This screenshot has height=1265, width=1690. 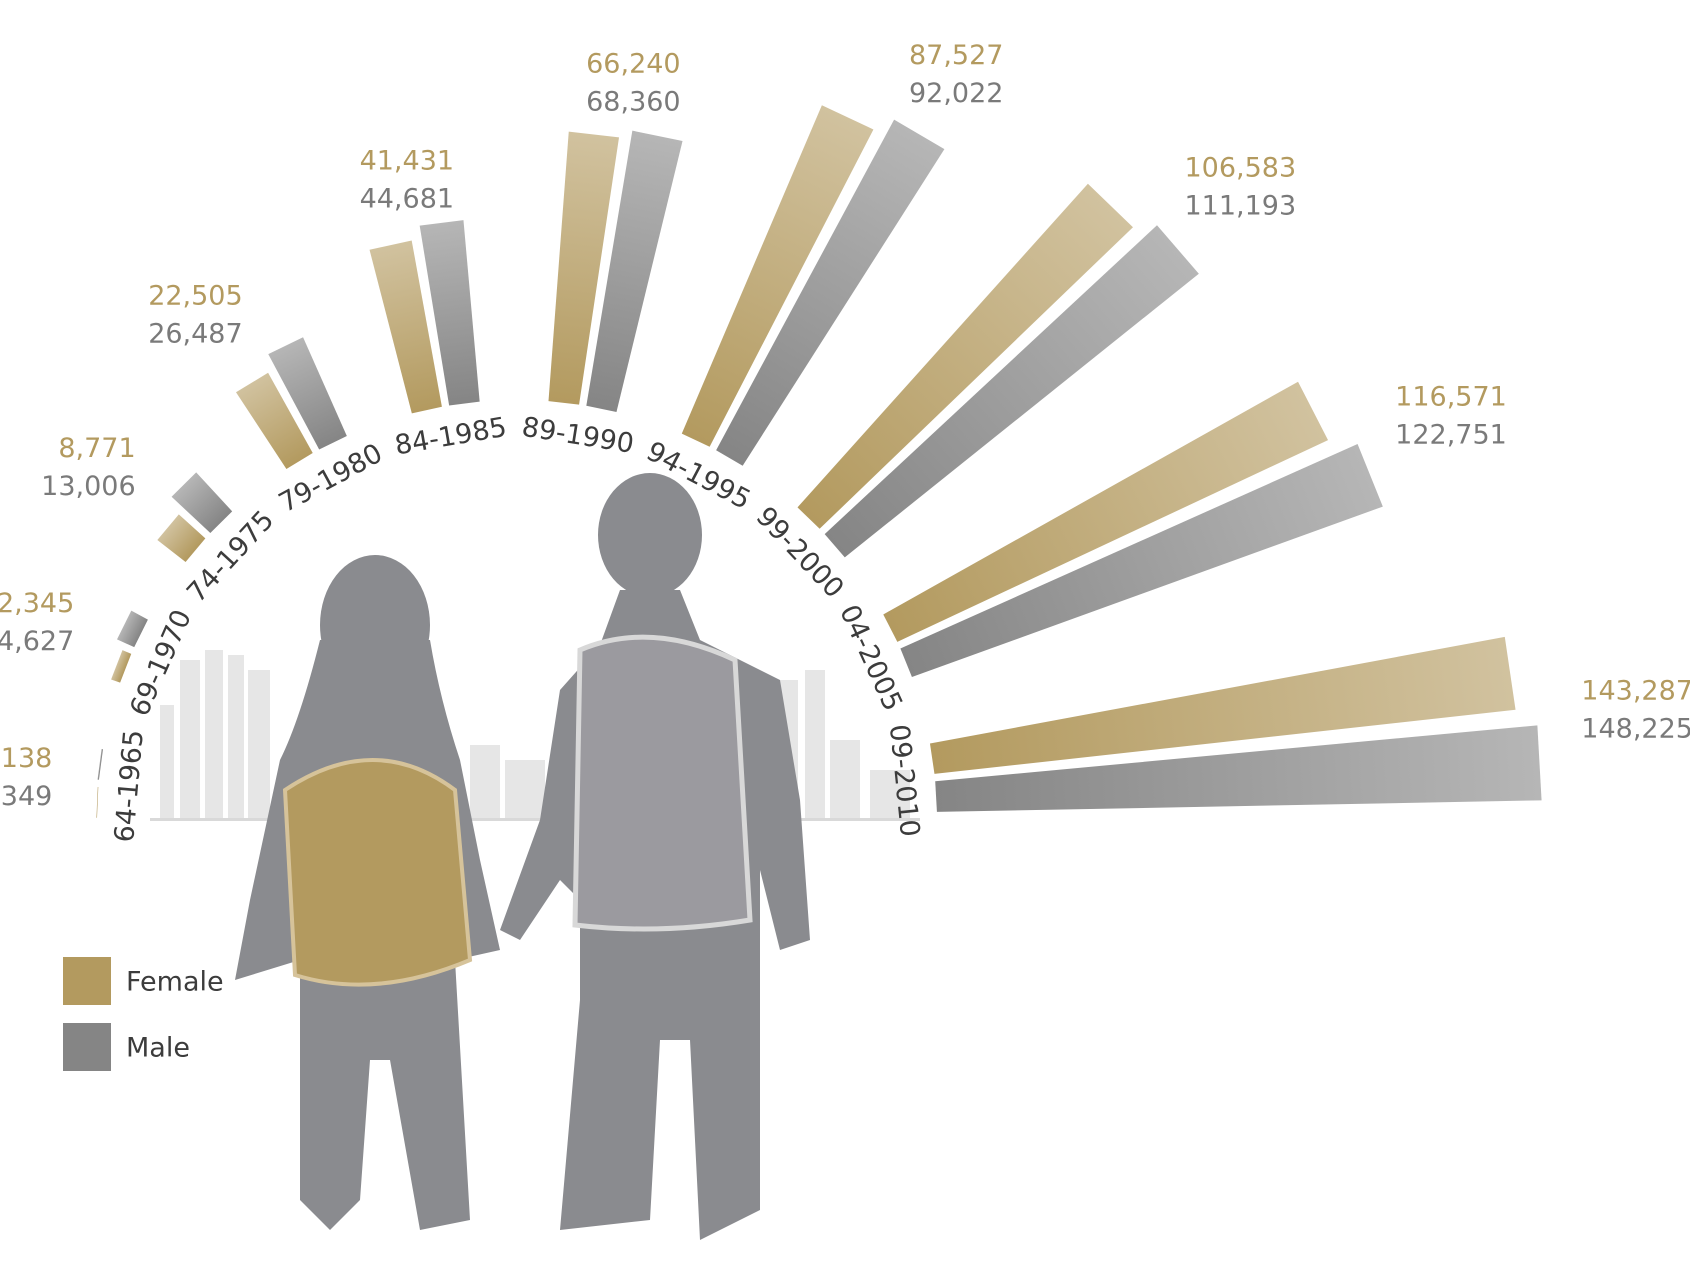 I want to click on legend-label: Male, so click(x=158, y=1048).